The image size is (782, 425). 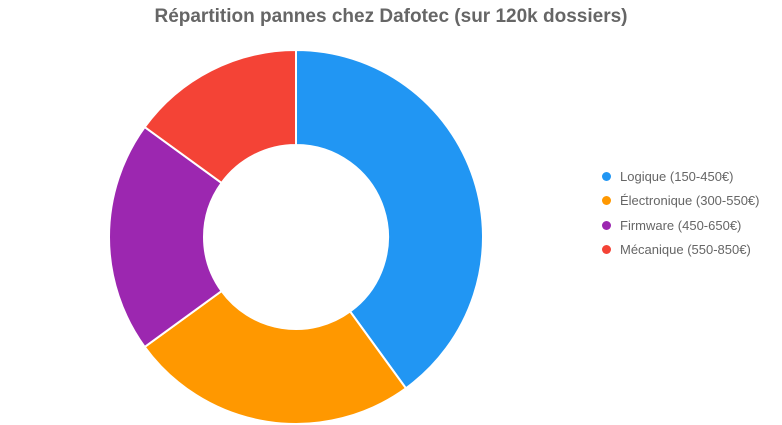 I want to click on legend-item: Mécanique (550-850€), so click(x=680, y=250).